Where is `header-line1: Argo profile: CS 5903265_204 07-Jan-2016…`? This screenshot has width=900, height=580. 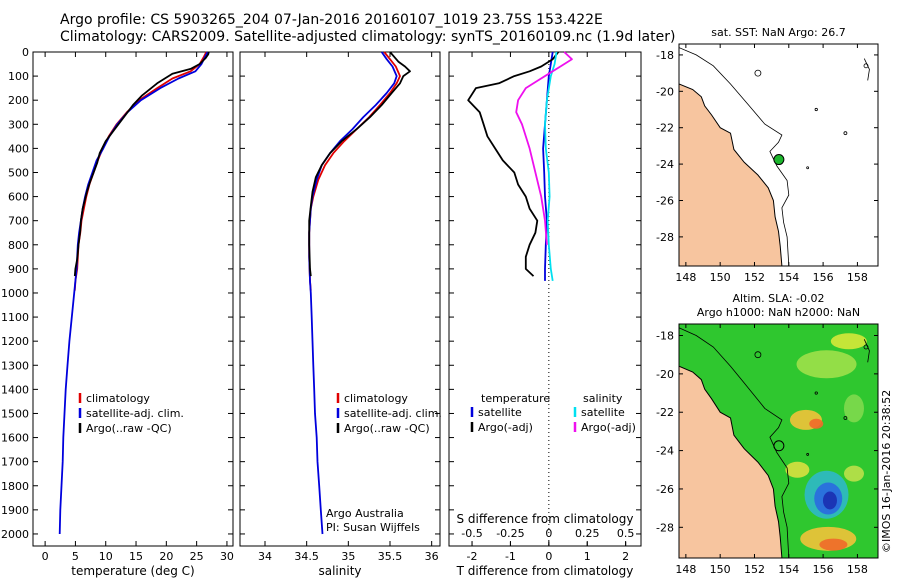
header-line1: Argo profile: CS 5903265_204 07-Jan-2016… is located at coordinates (331, 20).